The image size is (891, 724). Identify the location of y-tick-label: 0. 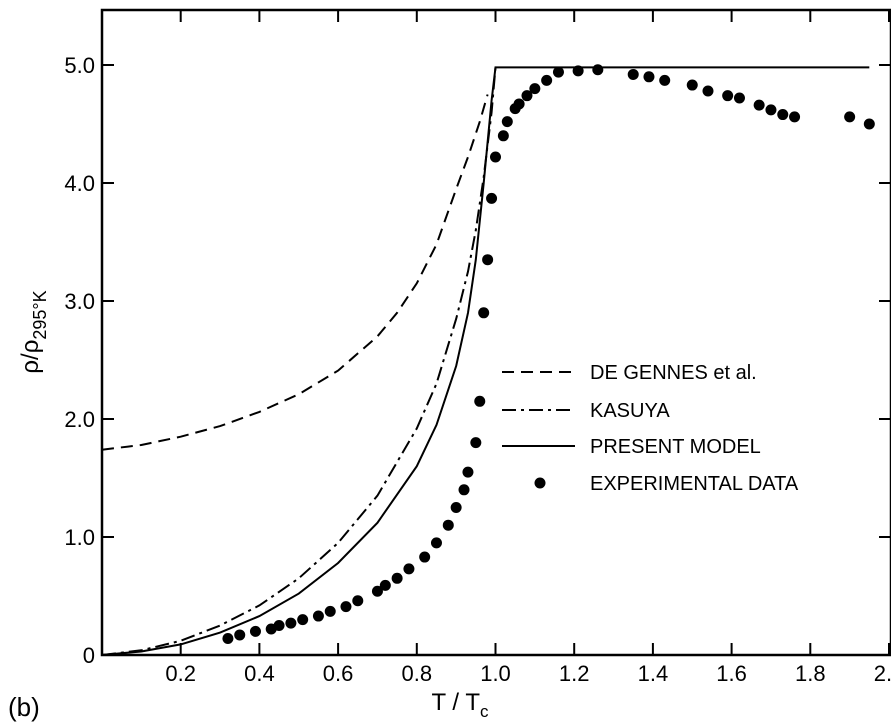
(89, 655).